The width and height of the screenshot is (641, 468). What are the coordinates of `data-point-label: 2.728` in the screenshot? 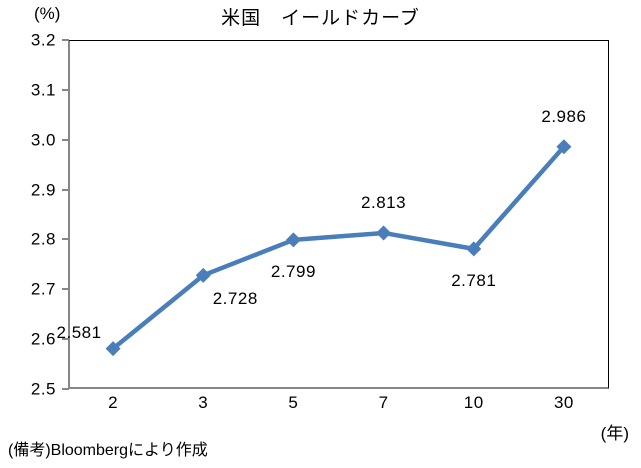 It's located at (235, 299).